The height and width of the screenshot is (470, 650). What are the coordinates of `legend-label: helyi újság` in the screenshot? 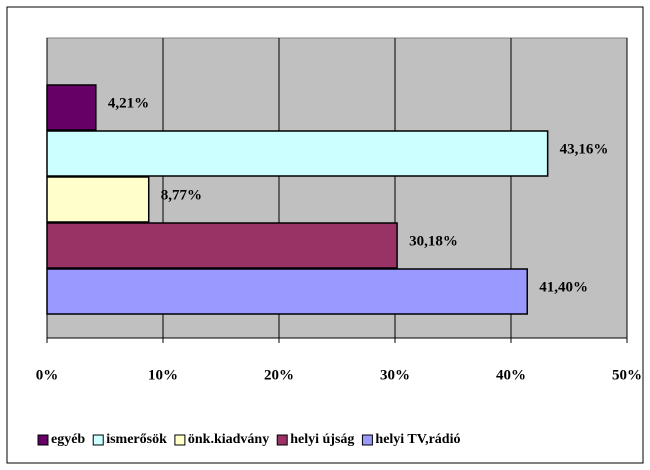 It's located at (322, 439).